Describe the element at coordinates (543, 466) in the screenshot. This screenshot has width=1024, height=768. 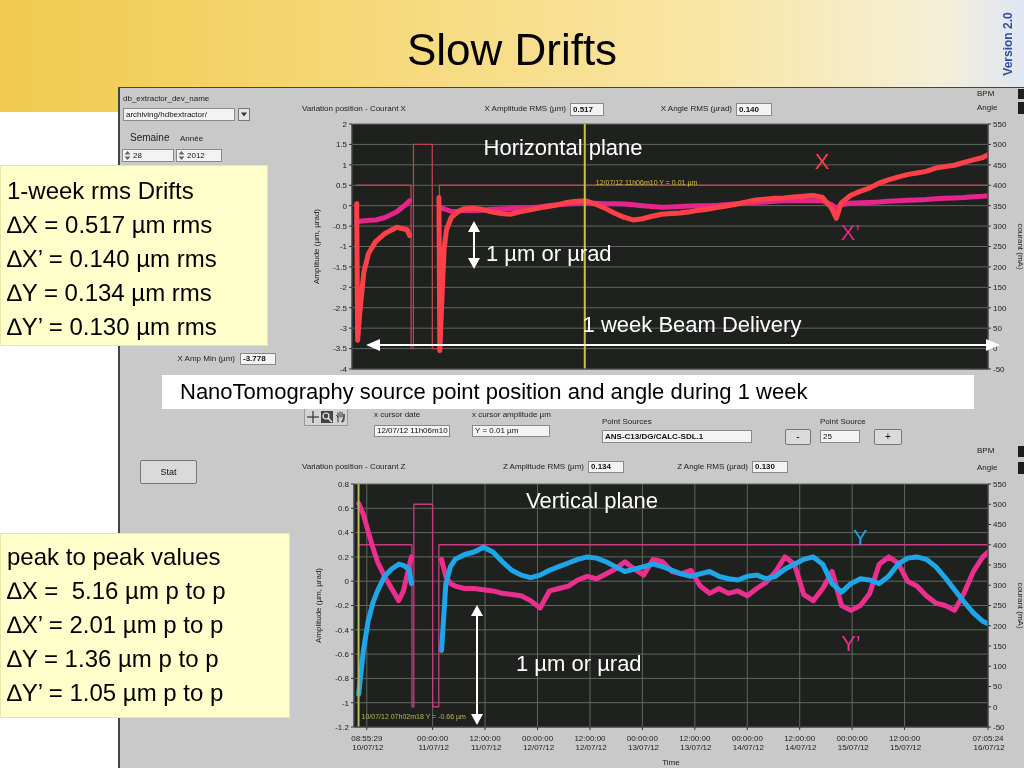
I see `text: Z Amplitude RMS (µm)` at that location.